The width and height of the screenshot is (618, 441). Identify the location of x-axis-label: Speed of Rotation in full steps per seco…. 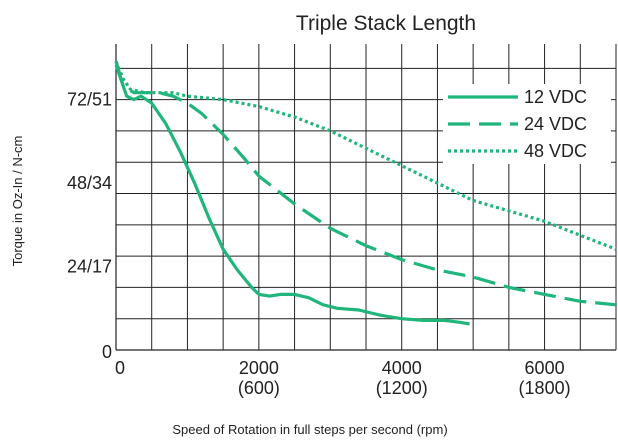
(309, 429).